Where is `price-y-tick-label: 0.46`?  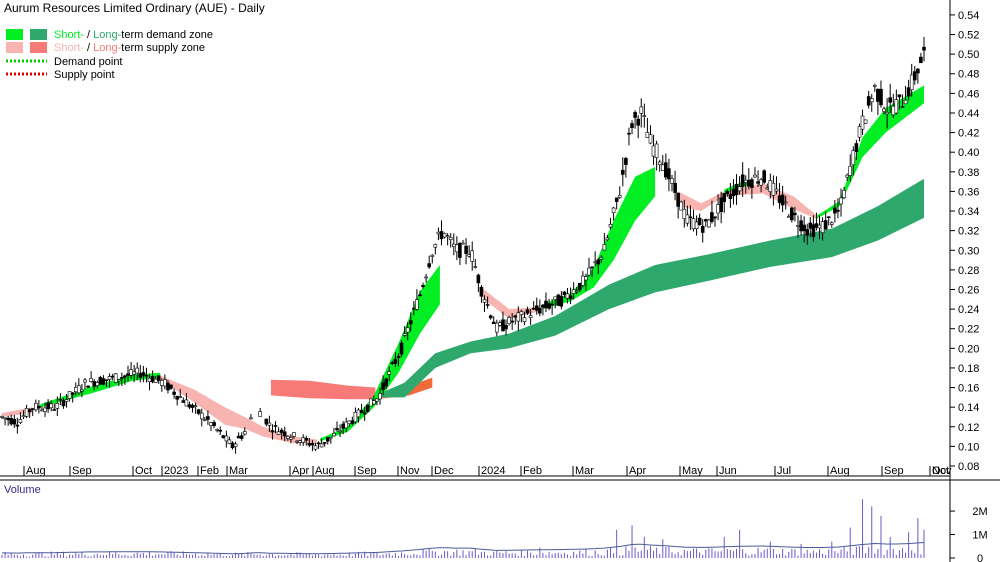
price-y-tick-label: 0.46 is located at coordinates (968, 94).